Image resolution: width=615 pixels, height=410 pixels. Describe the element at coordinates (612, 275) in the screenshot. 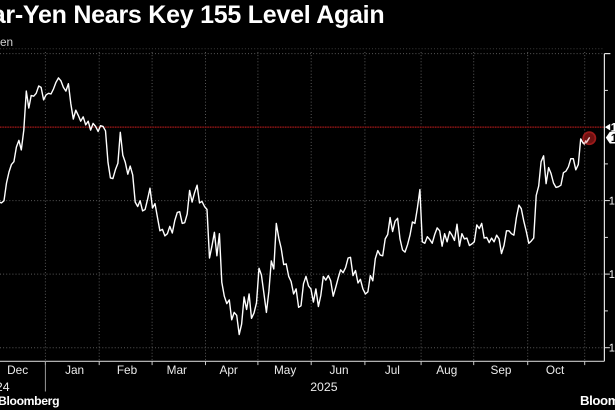

I see `svg-text: 145` at that location.